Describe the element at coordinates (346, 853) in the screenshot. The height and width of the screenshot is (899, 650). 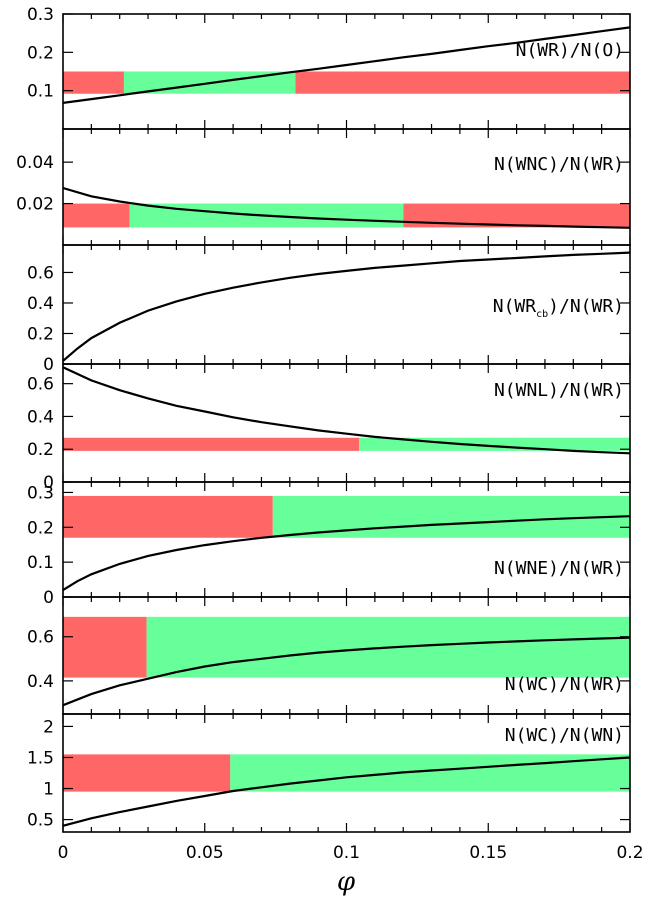
I see `x-tick-label: 0.1` at that location.